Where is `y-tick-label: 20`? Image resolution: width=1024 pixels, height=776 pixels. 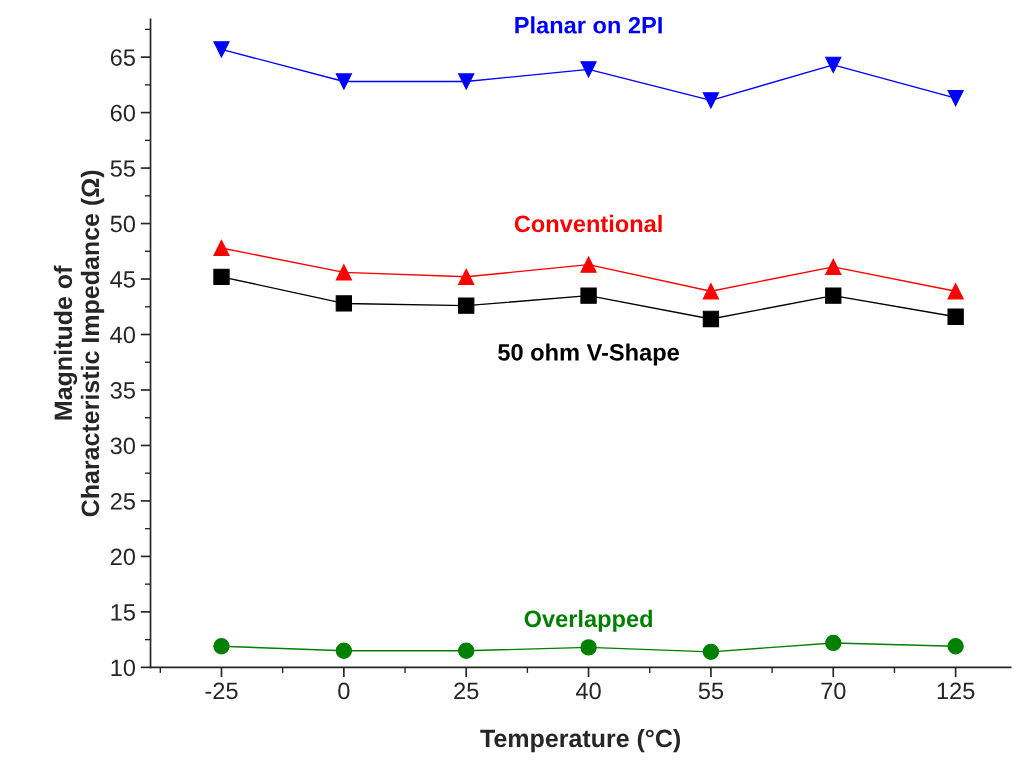 y-tick-label: 20 is located at coordinates (123, 557).